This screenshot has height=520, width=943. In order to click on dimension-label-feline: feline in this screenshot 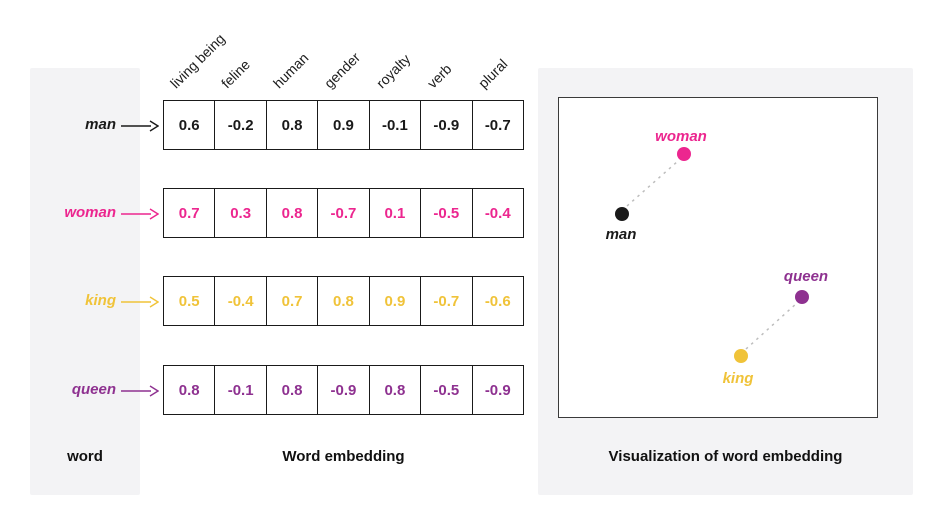, I will do `click(235, 74)`.